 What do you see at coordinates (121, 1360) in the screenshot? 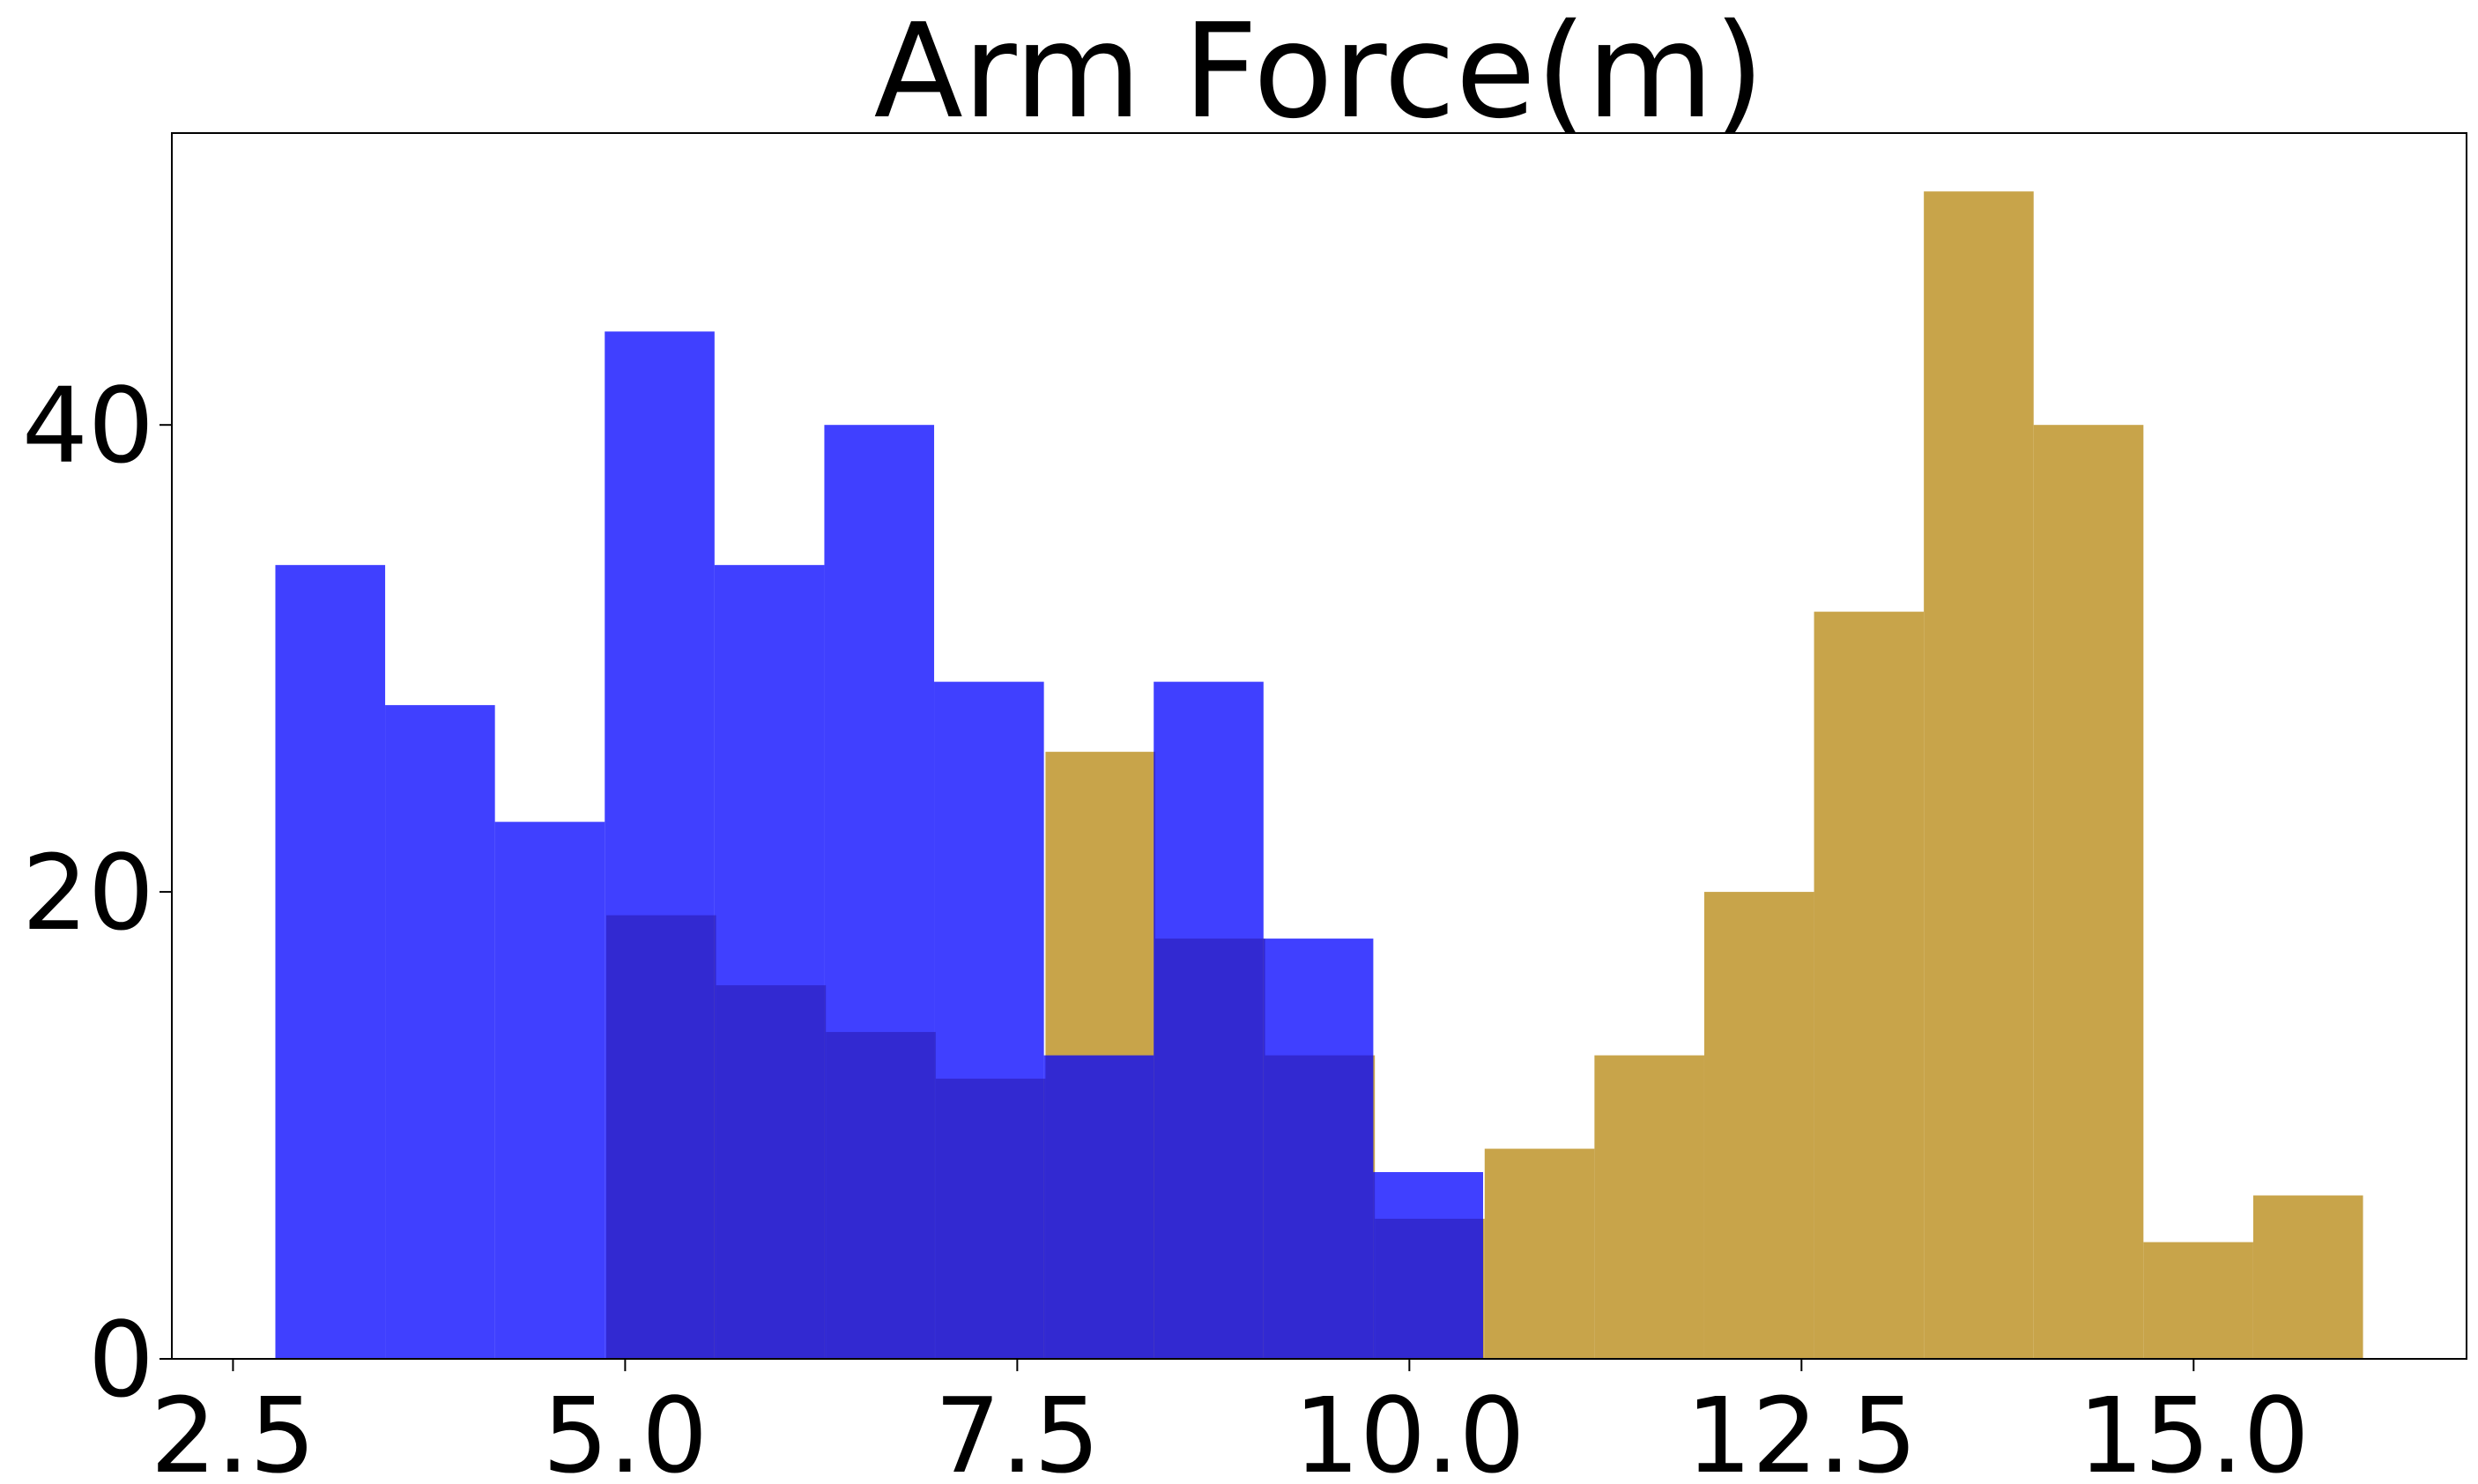
I see `y-tick-label: 0` at bounding box center [121, 1360].